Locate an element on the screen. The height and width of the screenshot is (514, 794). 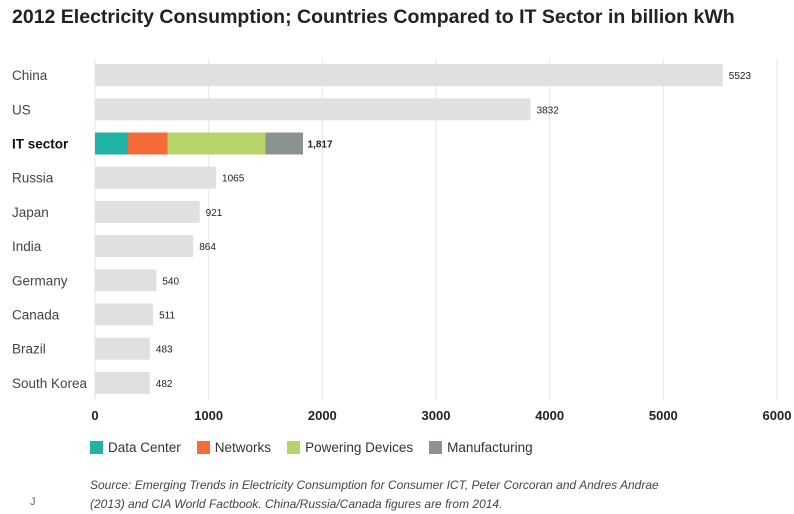
legend-item-data-center: Data Center is located at coordinates (135, 447).